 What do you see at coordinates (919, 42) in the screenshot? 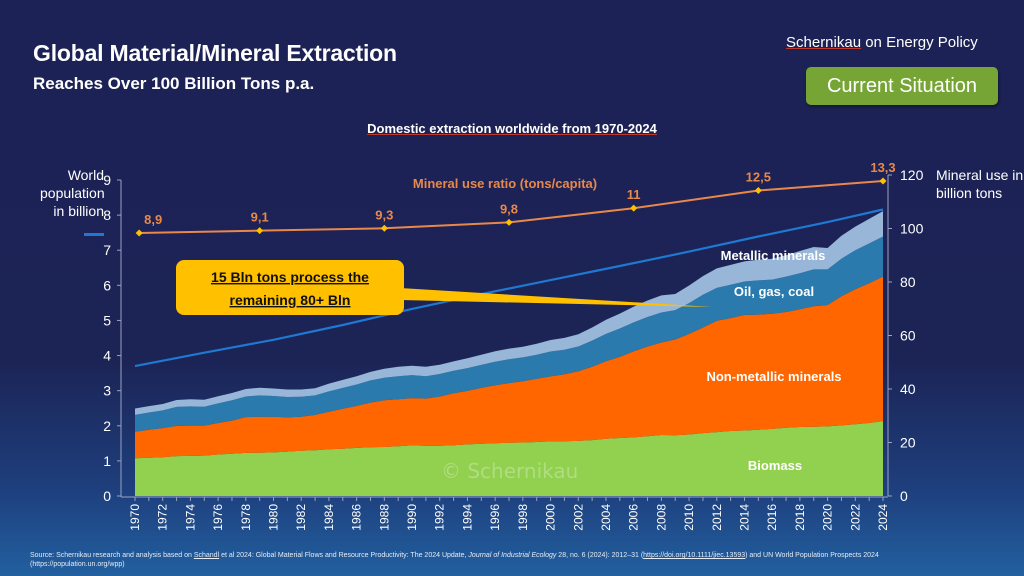
I see `brand-rest: on Energy Policy` at bounding box center [919, 42].